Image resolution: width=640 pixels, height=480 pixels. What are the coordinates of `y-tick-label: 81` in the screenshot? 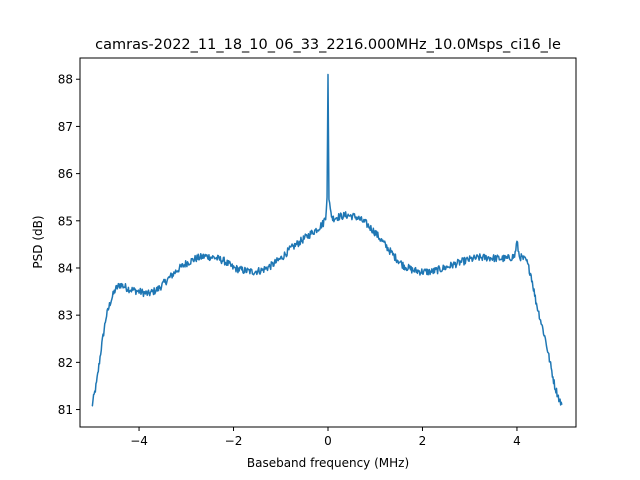 It's located at (65, 410).